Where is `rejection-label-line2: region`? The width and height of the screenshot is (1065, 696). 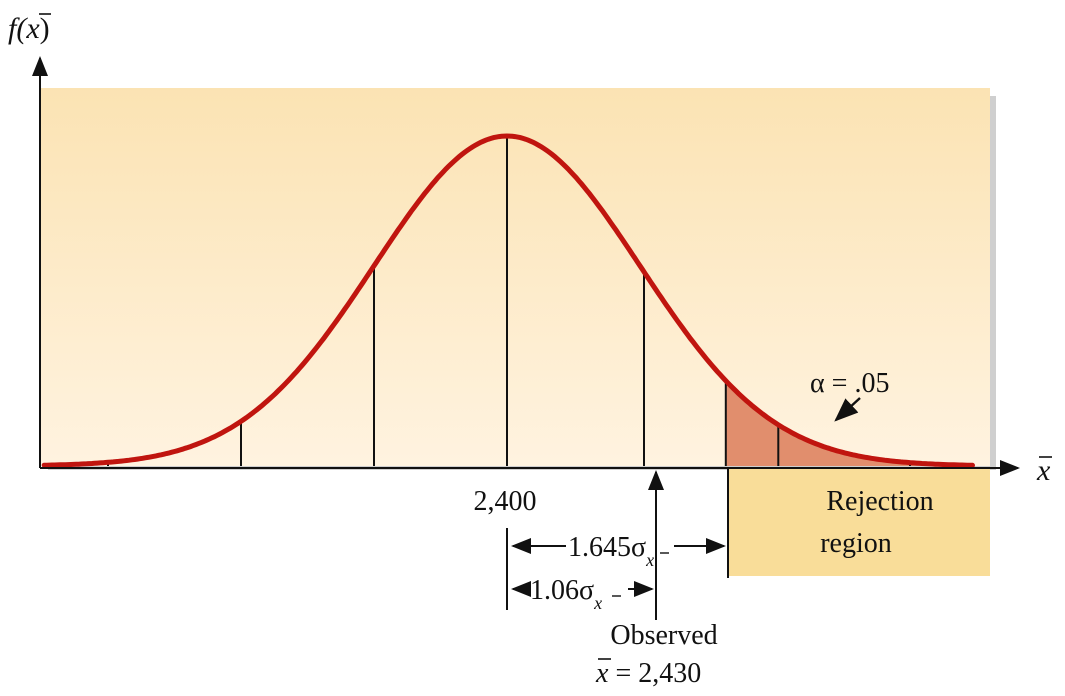 rejection-label-line2: region is located at coordinates (856, 543).